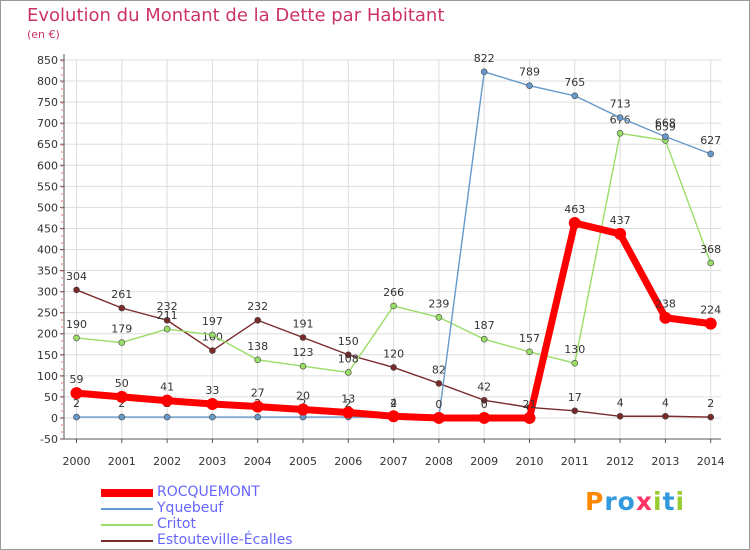 The height and width of the screenshot is (550, 750). I want to click on data-label-critot: 197, so click(212, 321).